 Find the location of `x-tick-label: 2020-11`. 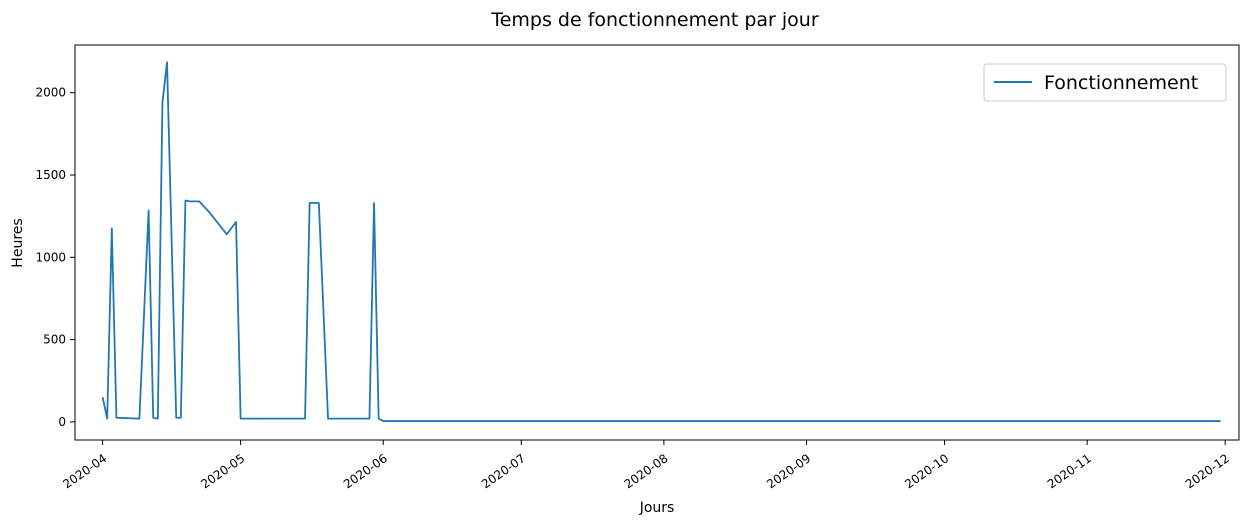

x-tick-label: 2020-11 is located at coordinates (1069, 471).